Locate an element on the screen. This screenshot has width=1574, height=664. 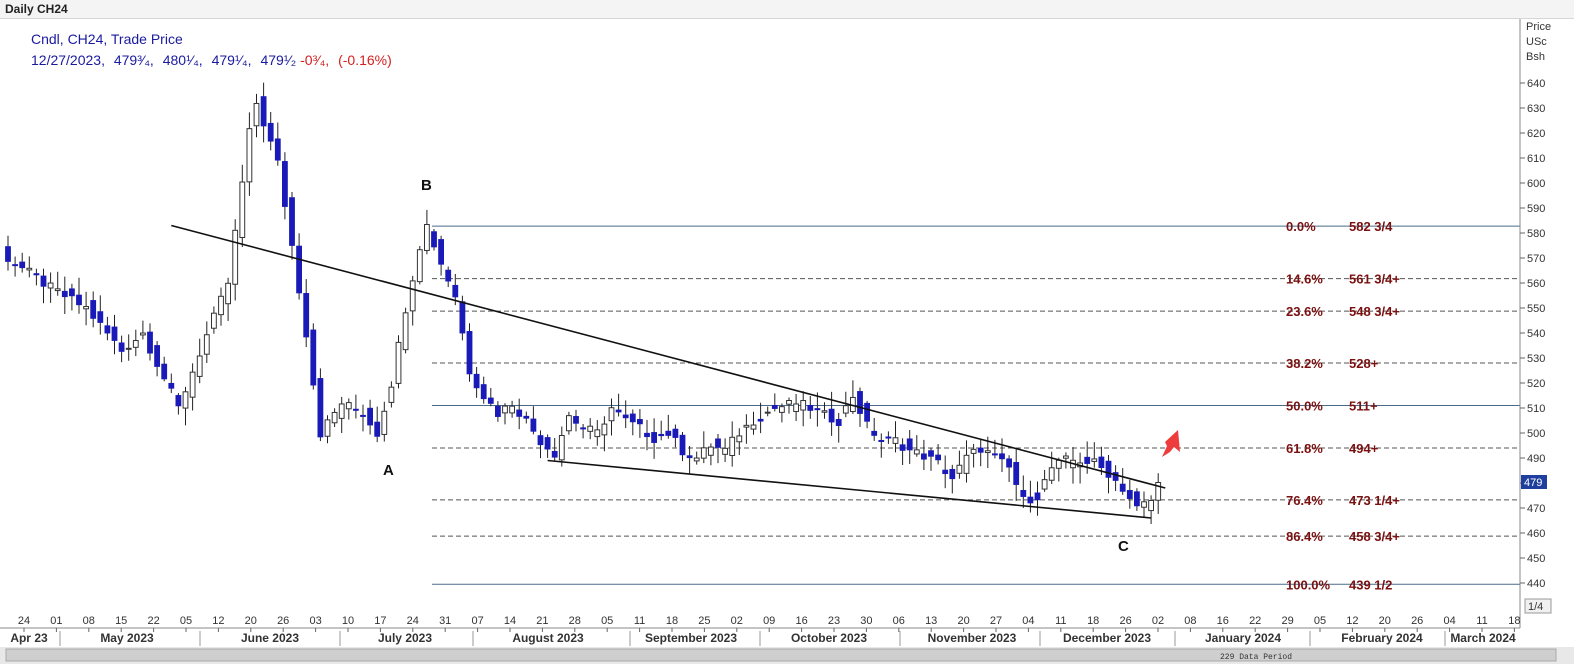
day-tick-label: 13 is located at coordinates (931, 621).